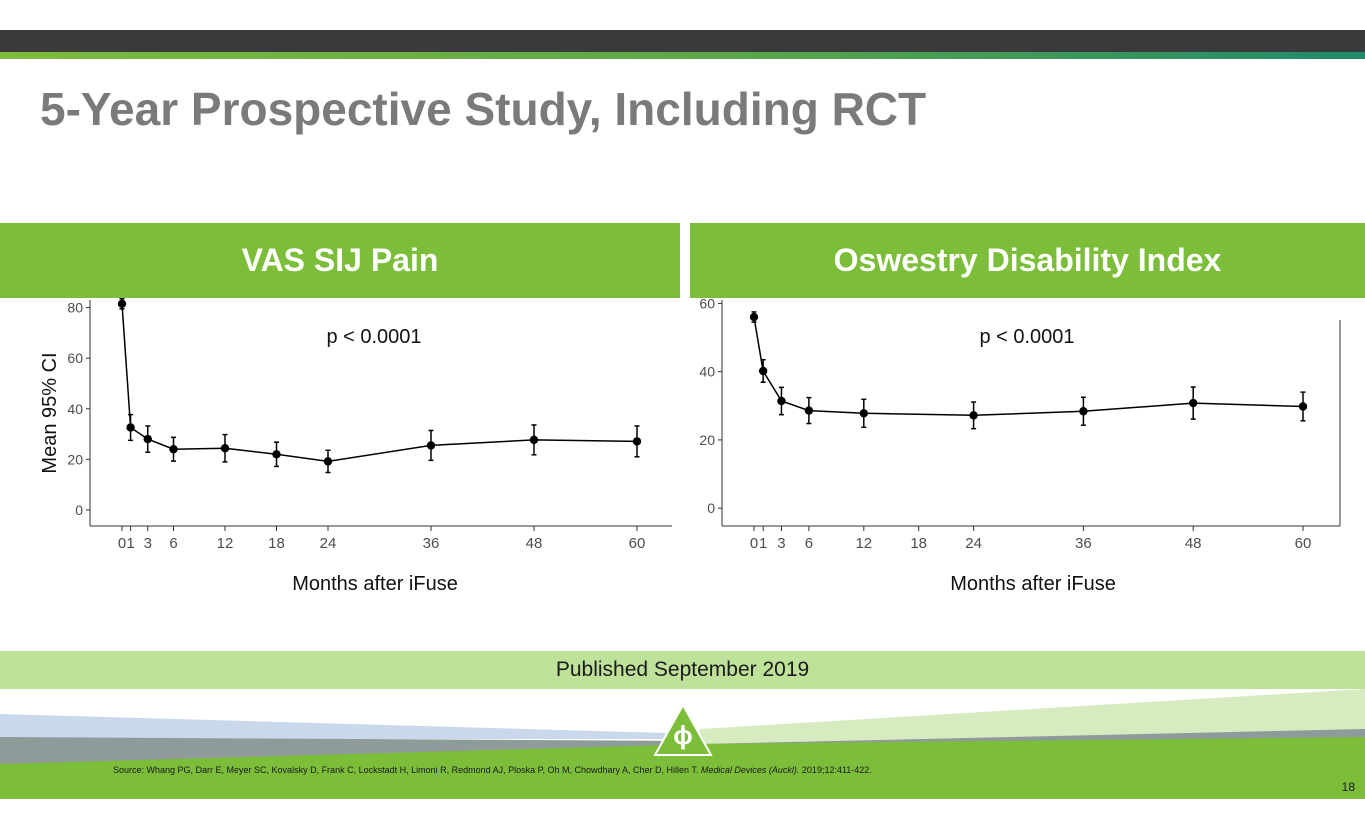  I want to click on vas-x-tick-label: 0, so click(122, 543).